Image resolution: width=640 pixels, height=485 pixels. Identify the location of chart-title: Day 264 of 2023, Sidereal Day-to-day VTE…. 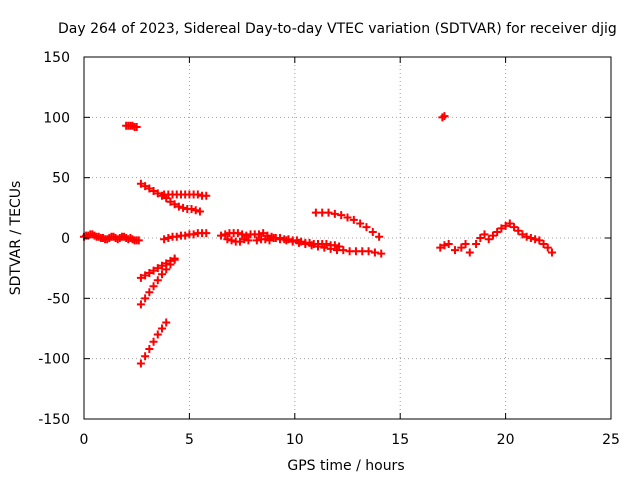
(337, 29).